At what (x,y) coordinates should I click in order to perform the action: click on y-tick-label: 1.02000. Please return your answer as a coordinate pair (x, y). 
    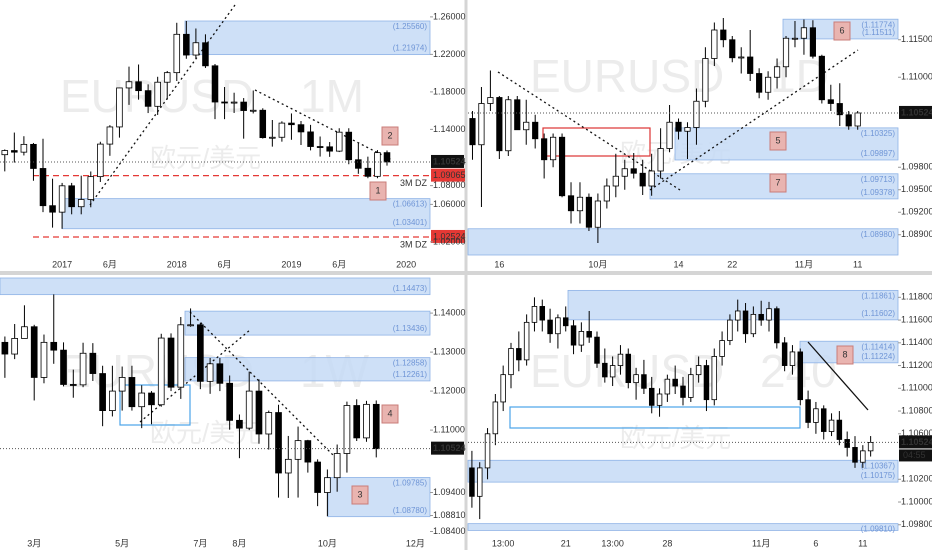
    Looking at the image, I should click on (449, 241).